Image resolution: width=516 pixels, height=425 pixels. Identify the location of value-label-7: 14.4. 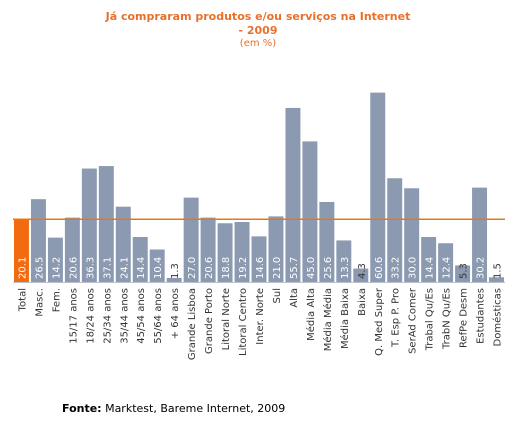
(141, 268).